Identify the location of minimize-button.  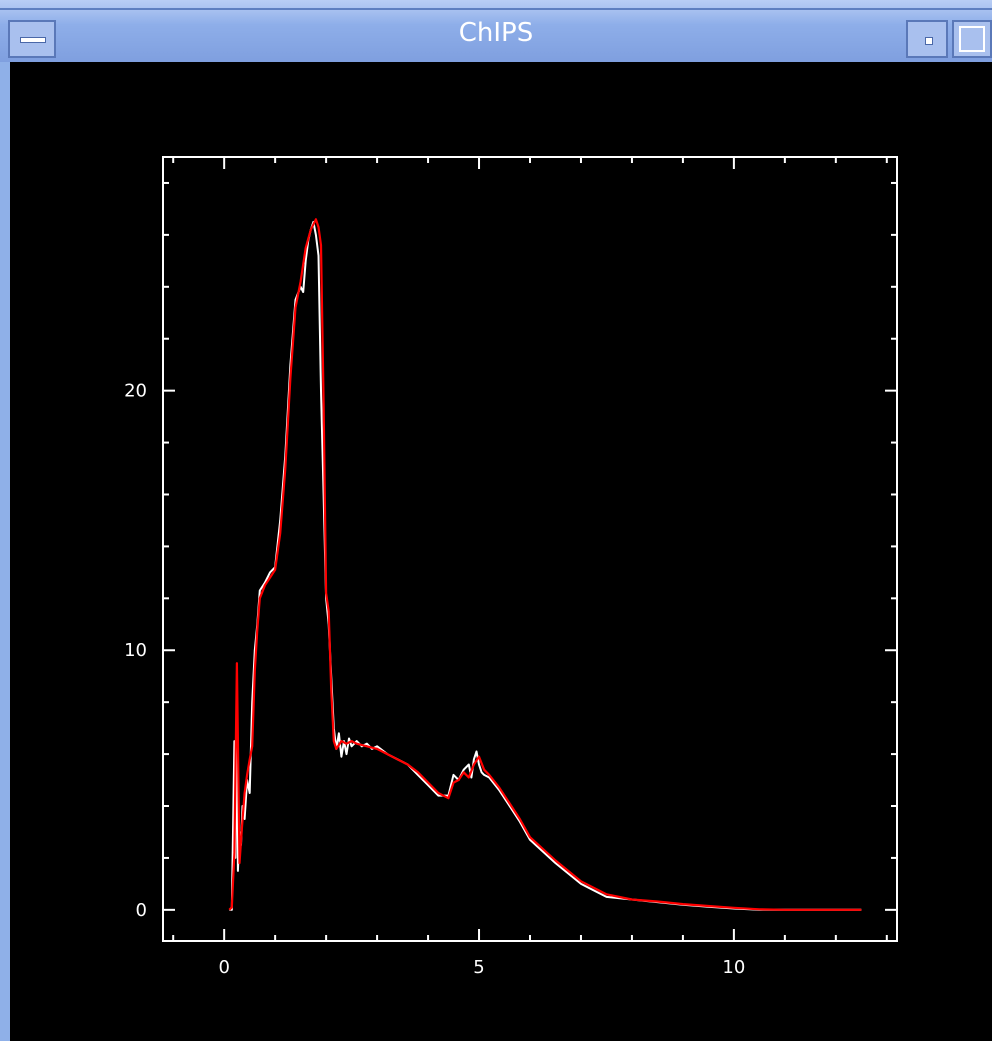
(927, 39).